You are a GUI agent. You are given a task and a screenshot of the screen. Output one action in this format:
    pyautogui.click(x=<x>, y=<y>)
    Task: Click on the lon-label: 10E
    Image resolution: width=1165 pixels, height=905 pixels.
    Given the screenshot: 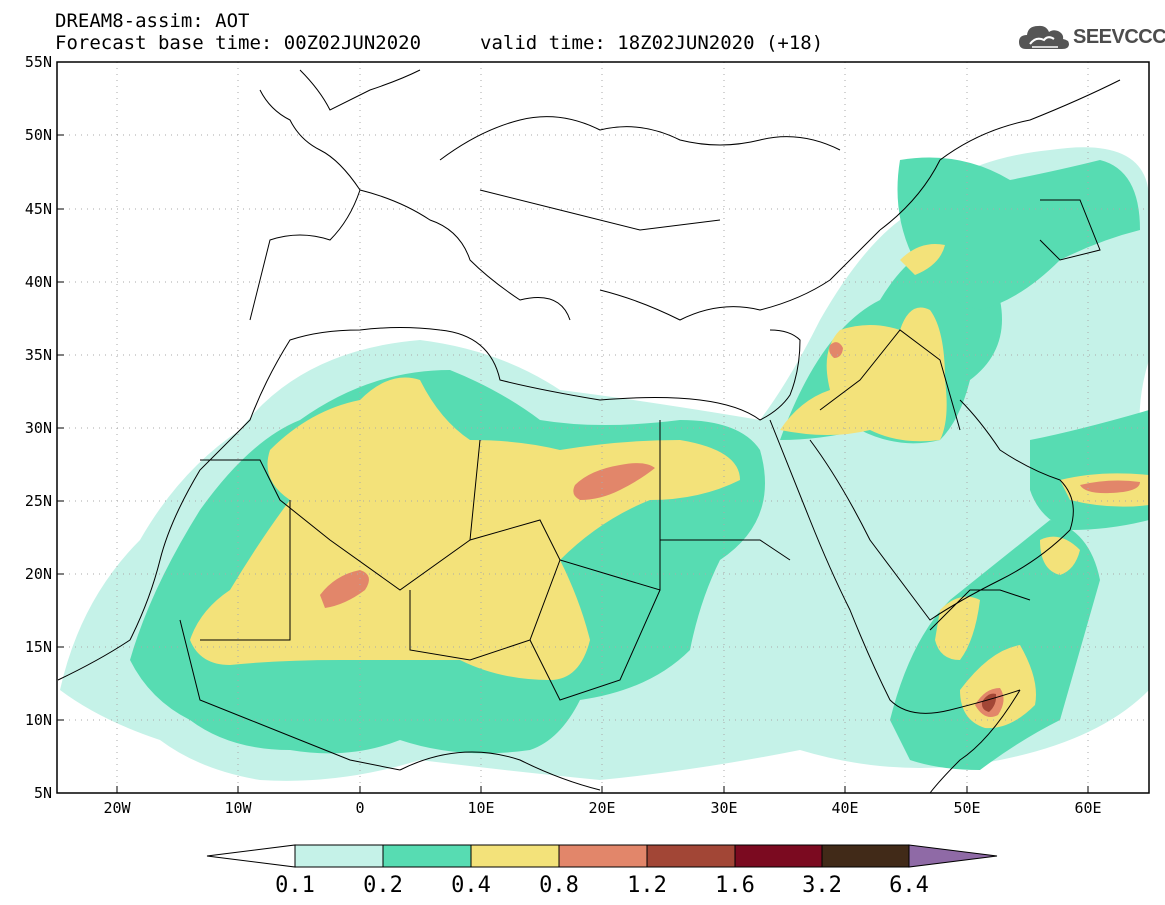 What is the action you would take?
    pyautogui.click(x=480, y=808)
    